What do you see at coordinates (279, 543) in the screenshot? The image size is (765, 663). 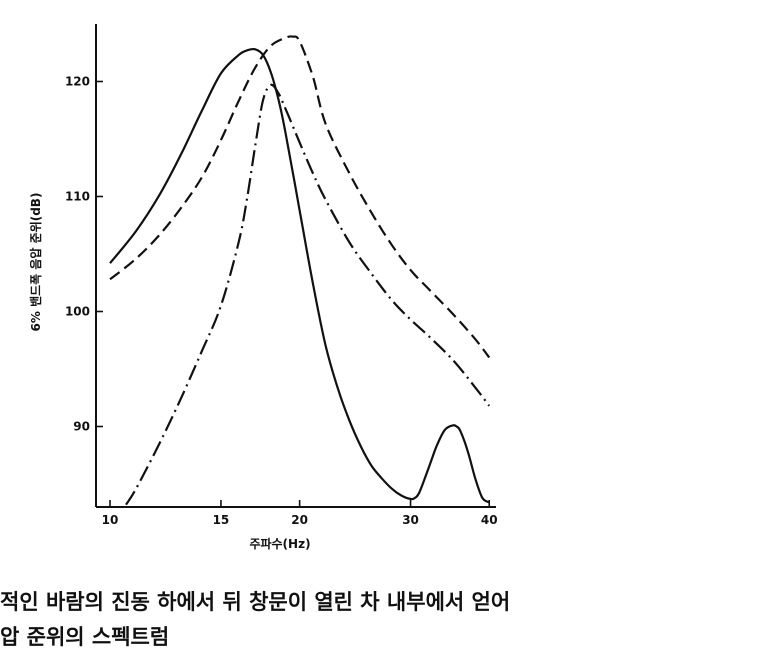 I see `x-axis-title: 주파수(Hz)` at bounding box center [279, 543].